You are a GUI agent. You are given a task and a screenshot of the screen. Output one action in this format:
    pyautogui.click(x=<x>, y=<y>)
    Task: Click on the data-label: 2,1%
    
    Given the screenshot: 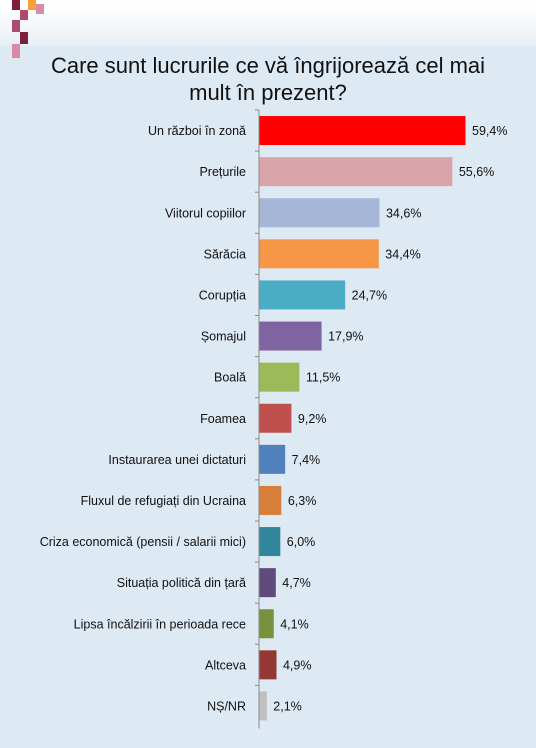 What is the action you would take?
    pyautogui.click(x=287, y=706)
    